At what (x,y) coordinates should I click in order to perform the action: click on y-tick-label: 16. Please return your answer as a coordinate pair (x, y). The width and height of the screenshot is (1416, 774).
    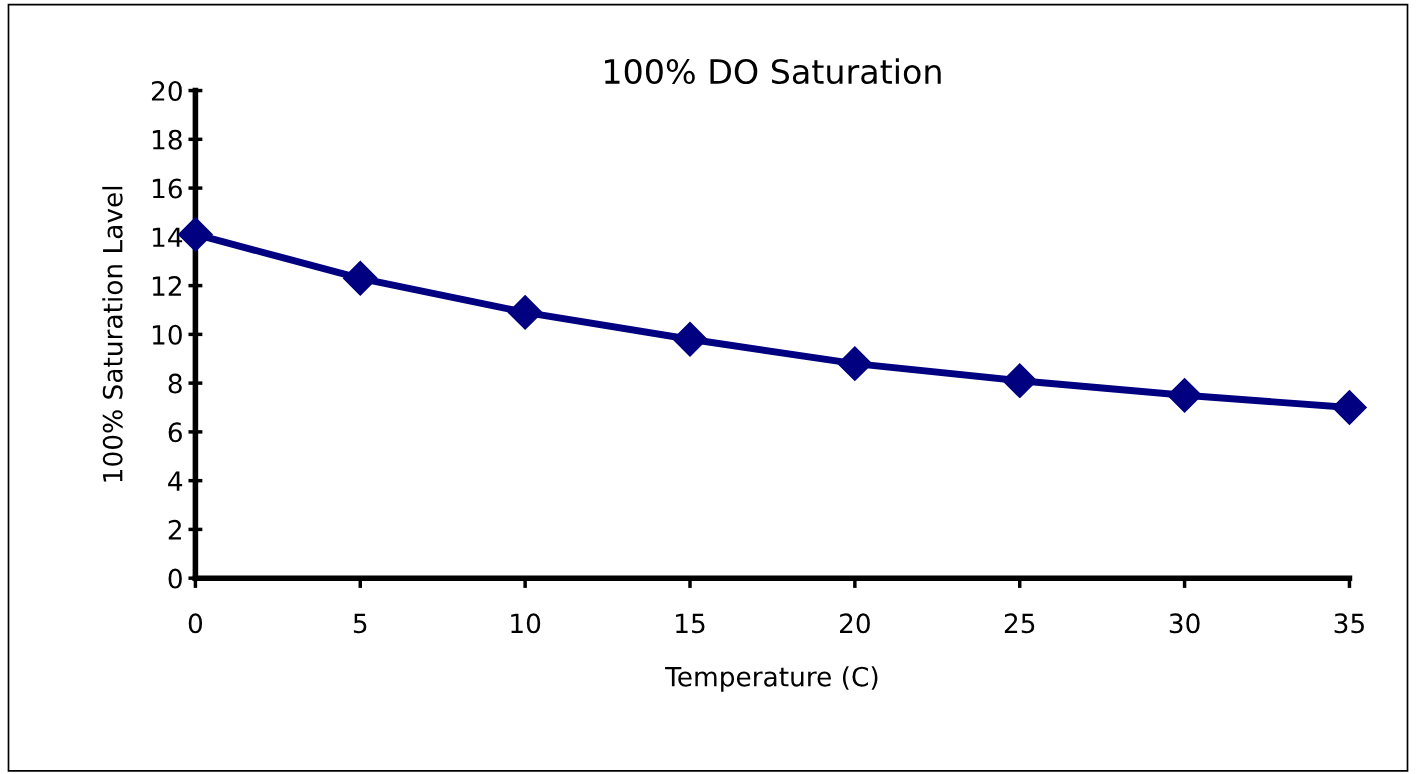
    Looking at the image, I should click on (167, 188).